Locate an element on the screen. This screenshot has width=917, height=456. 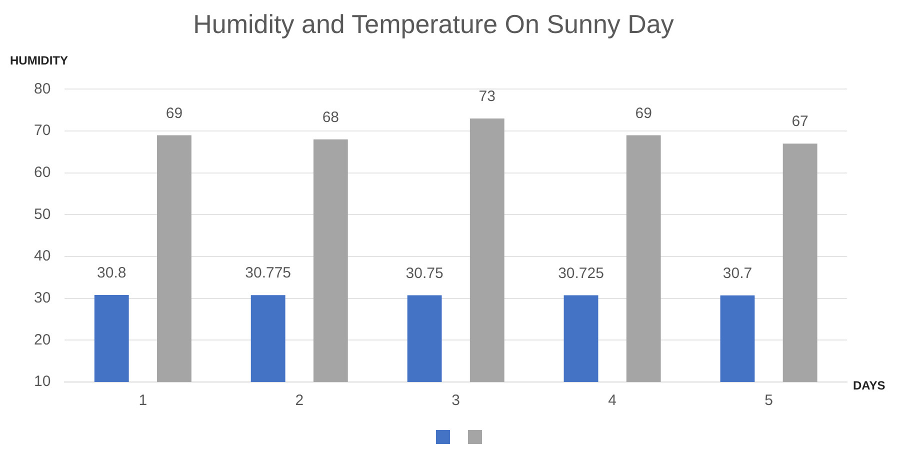
data-label: 30.8 is located at coordinates (111, 273).